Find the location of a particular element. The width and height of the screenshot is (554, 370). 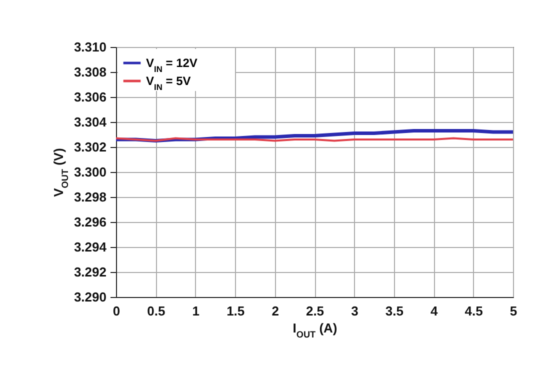

legend-label: V$_{IN}$ = 5V is located at coordinates (168, 83).